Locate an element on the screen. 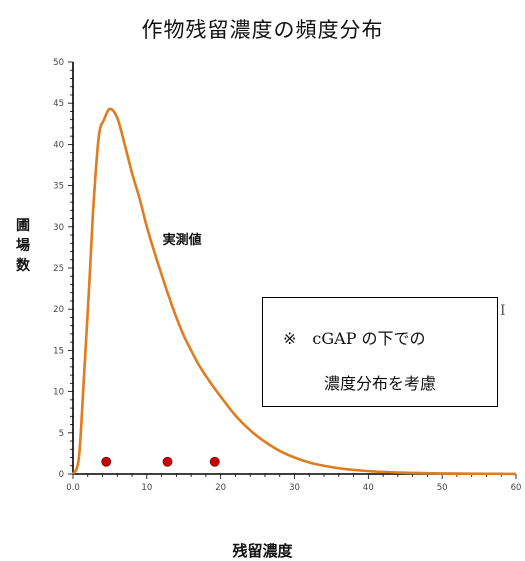  x-axis-label: 残留濃度 is located at coordinates (262, 551).